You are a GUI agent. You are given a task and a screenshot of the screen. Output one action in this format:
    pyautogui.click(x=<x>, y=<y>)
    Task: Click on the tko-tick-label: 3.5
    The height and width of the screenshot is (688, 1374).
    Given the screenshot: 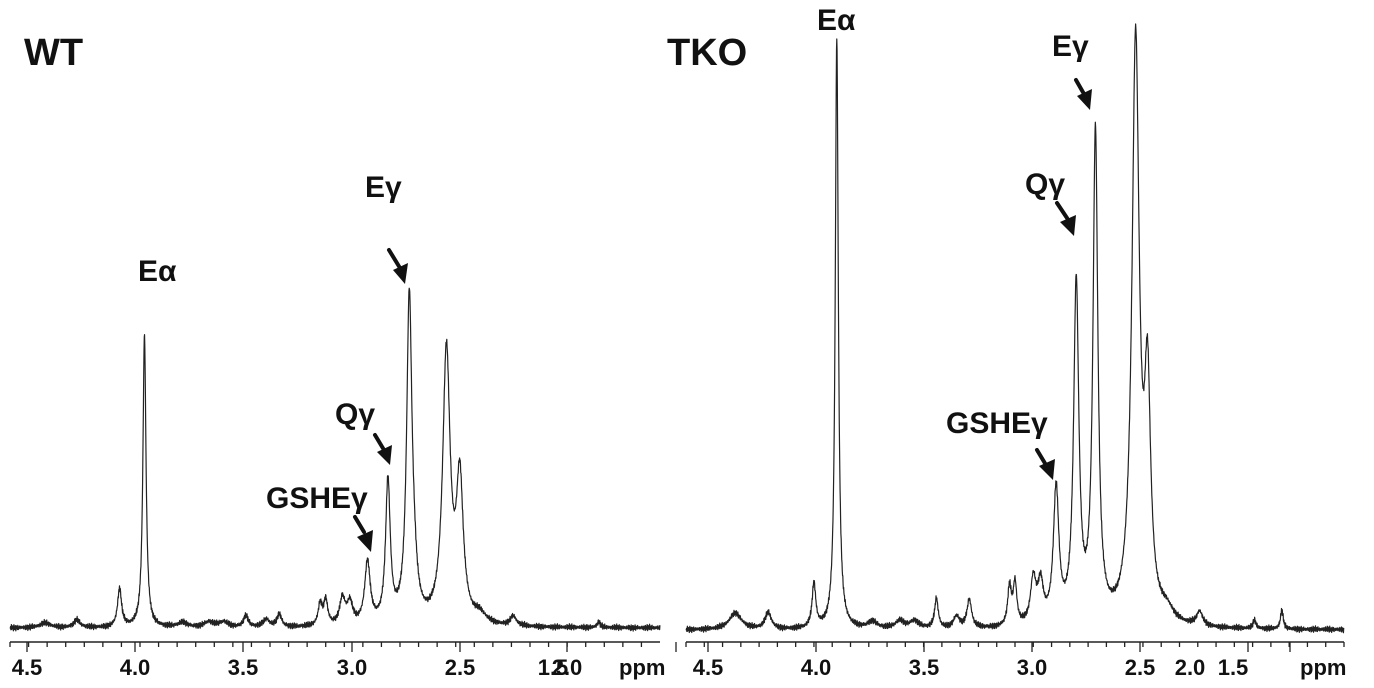 What is the action you would take?
    pyautogui.click(x=924, y=667)
    